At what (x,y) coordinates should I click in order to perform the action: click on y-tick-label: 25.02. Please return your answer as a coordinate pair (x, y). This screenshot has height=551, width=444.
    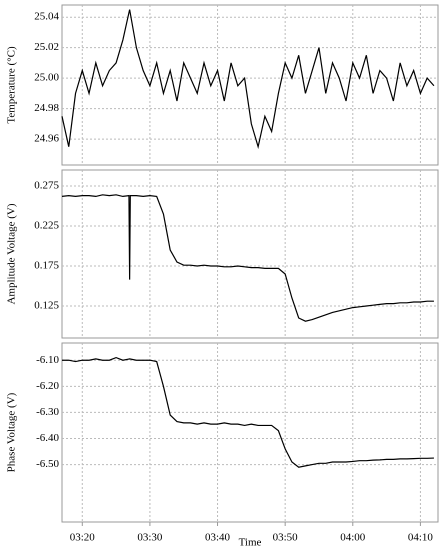
    Looking at the image, I should click on (46, 47).